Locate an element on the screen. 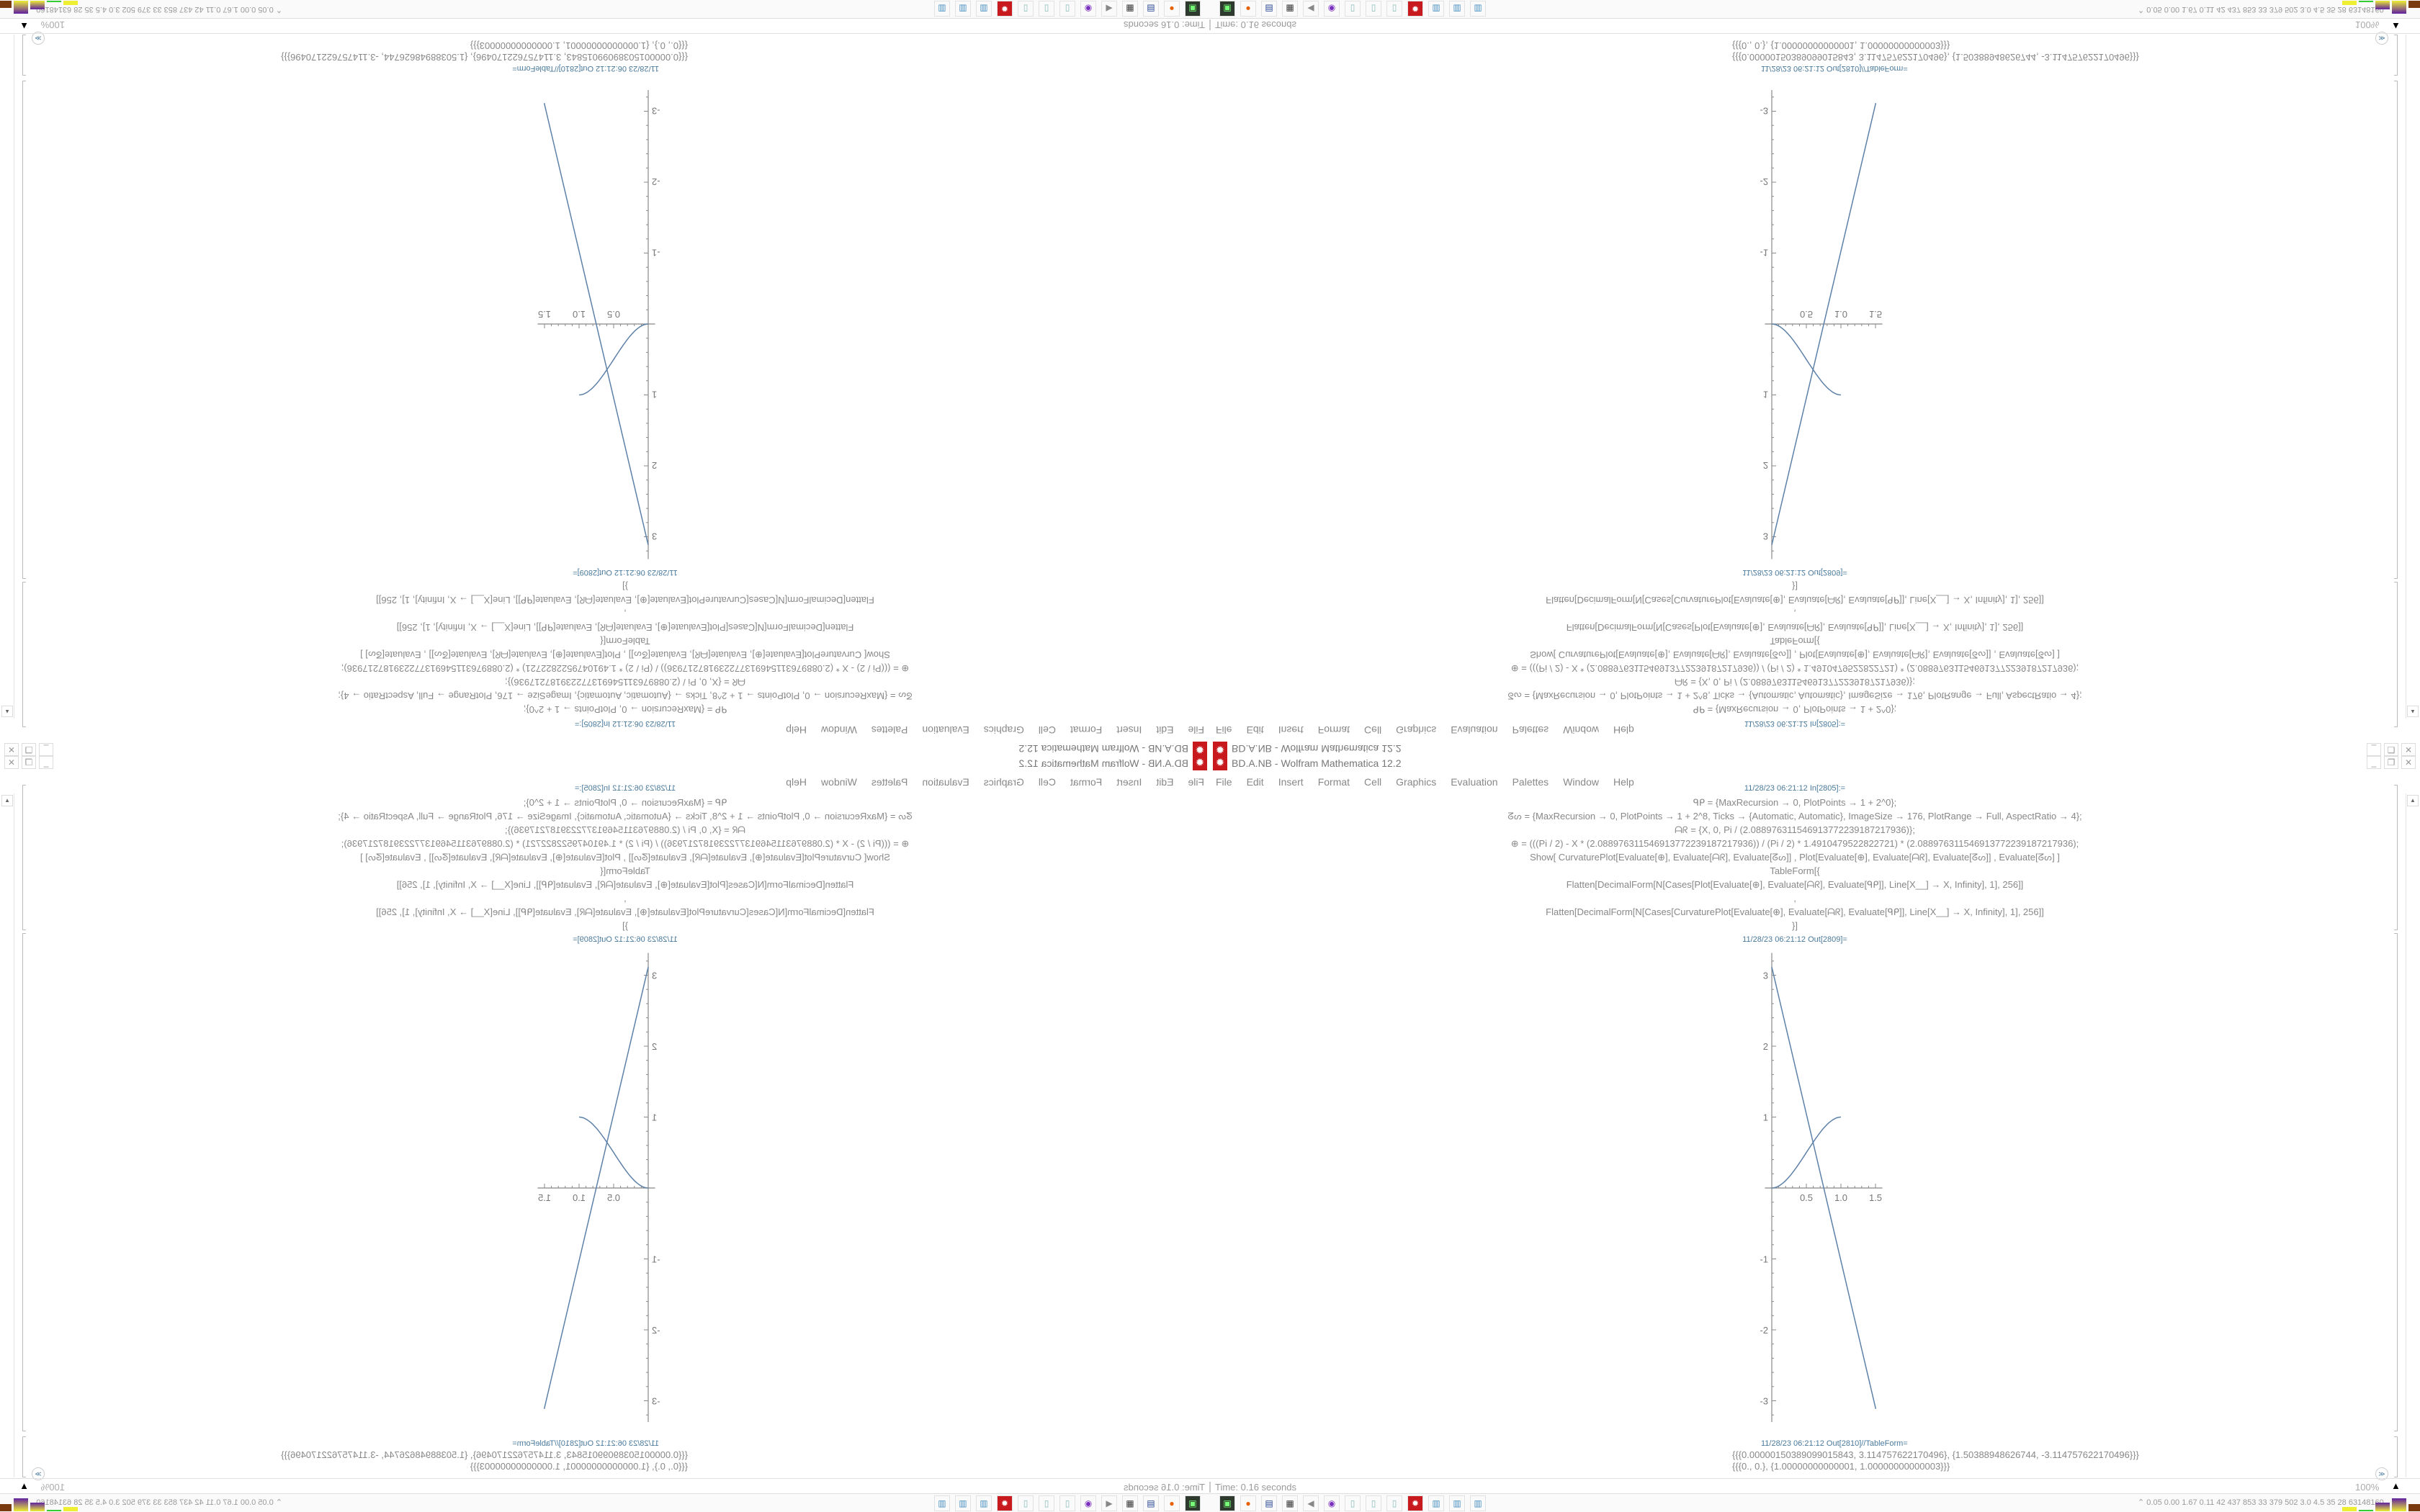  menu-cell: Cell is located at coordinates (1373, 782).